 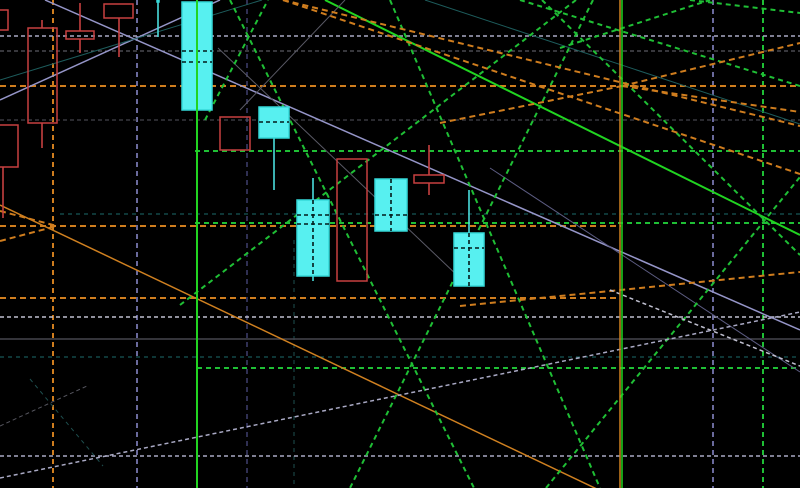 I want to click on trend-teal-down, so click(x=612, y=62).